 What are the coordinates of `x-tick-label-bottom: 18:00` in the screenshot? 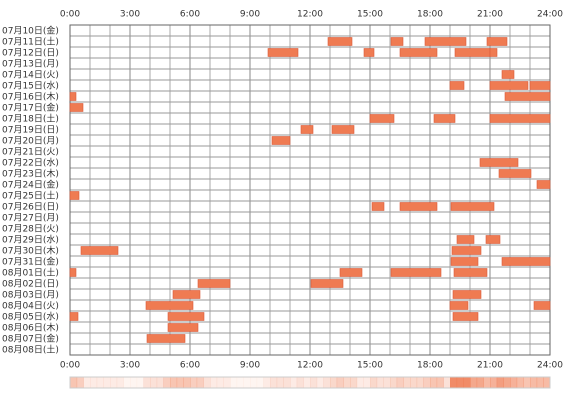 It's located at (430, 366).